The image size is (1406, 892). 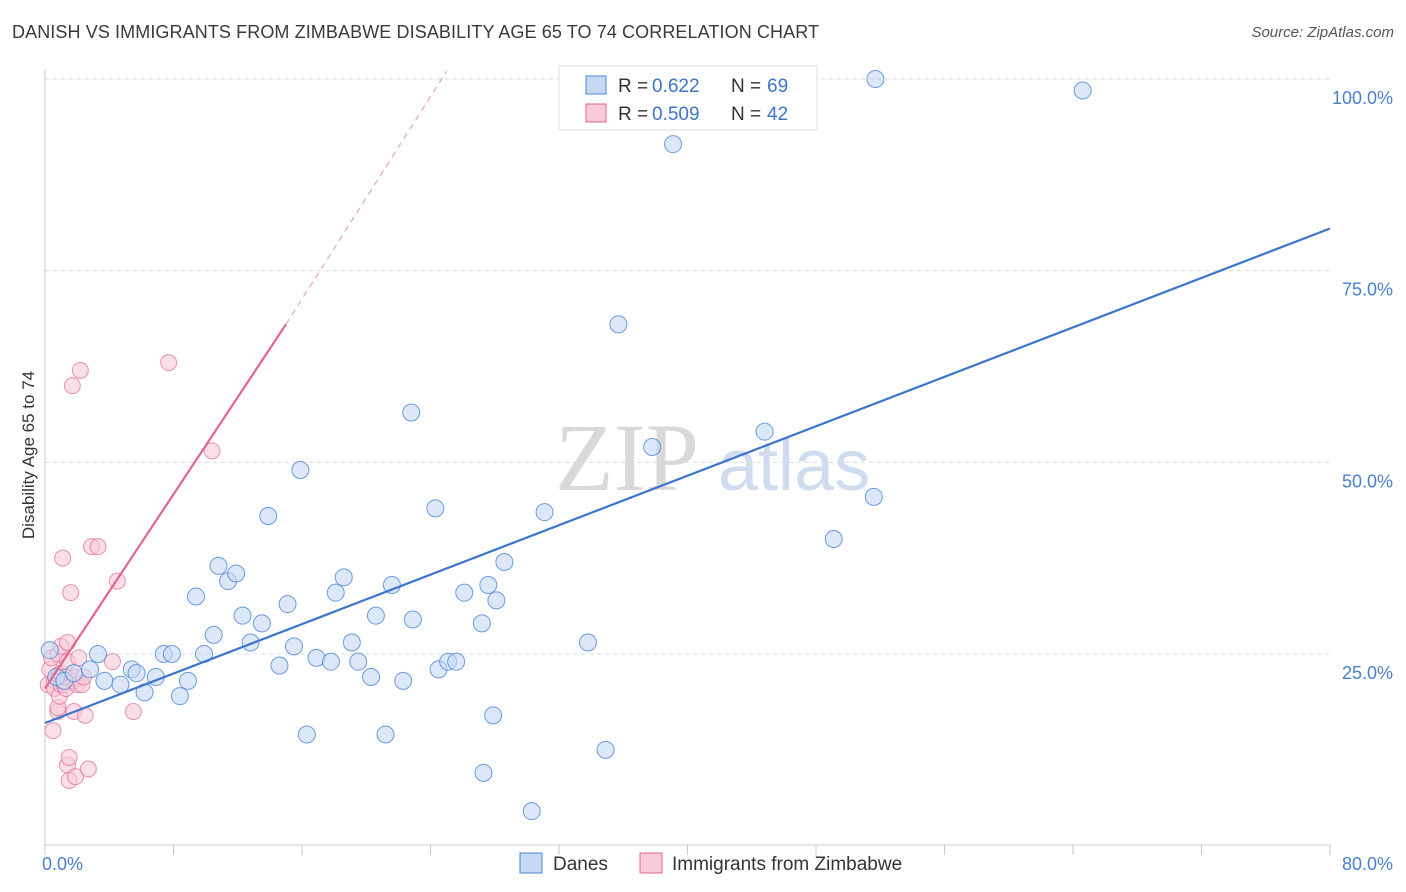 I want to click on y-tick-label-3: 100.0%, so click(x=1362, y=98).